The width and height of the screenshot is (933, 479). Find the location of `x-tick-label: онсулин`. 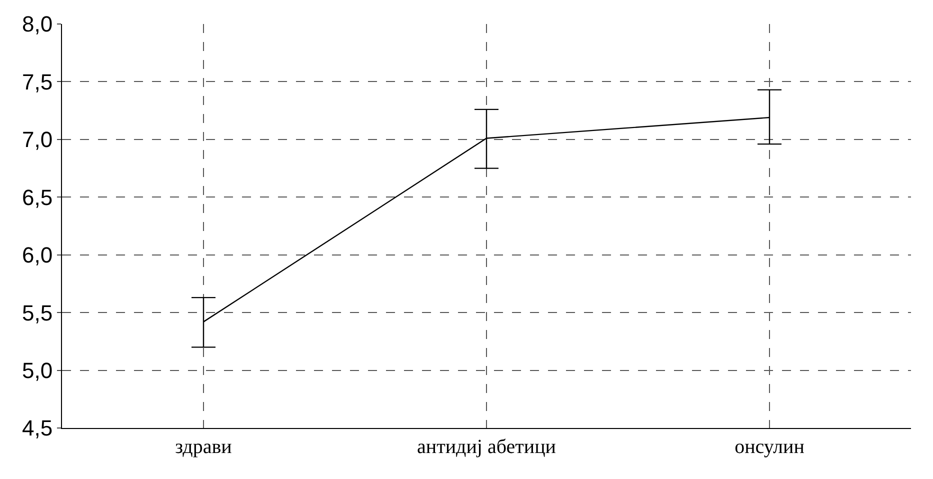

x-tick-label: онсулин is located at coordinates (769, 447).